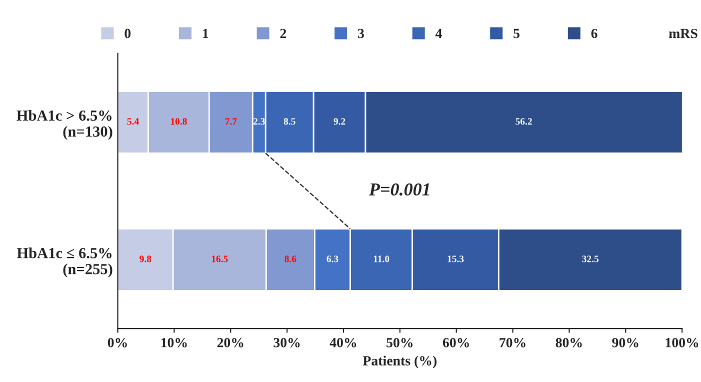 The image size is (701, 382). Describe the element at coordinates (513, 343) in the screenshot. I see `x-tick-label: 70%` at that location.